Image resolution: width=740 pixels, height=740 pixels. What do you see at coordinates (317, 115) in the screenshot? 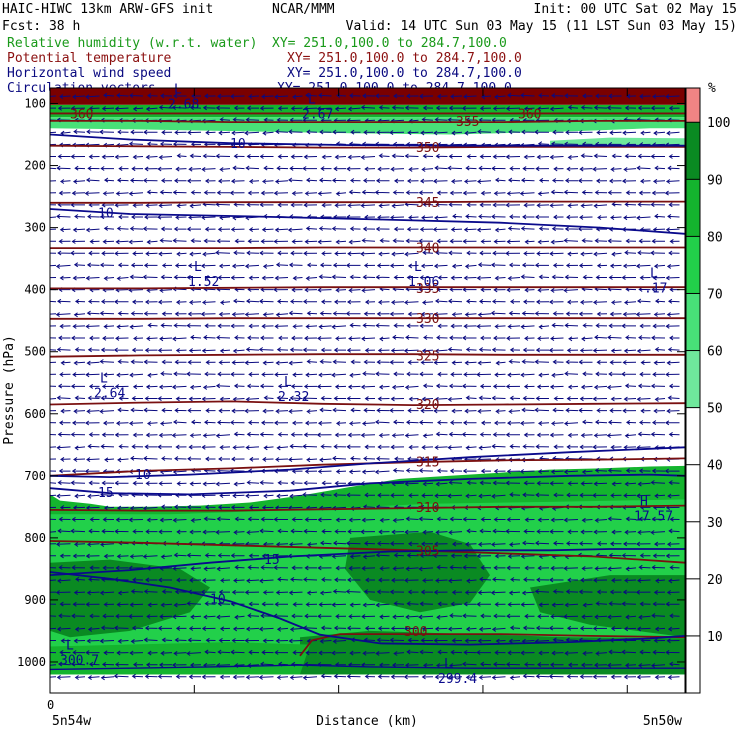
I see `extremum-value: 2.67` at bounding box center [317, 115].